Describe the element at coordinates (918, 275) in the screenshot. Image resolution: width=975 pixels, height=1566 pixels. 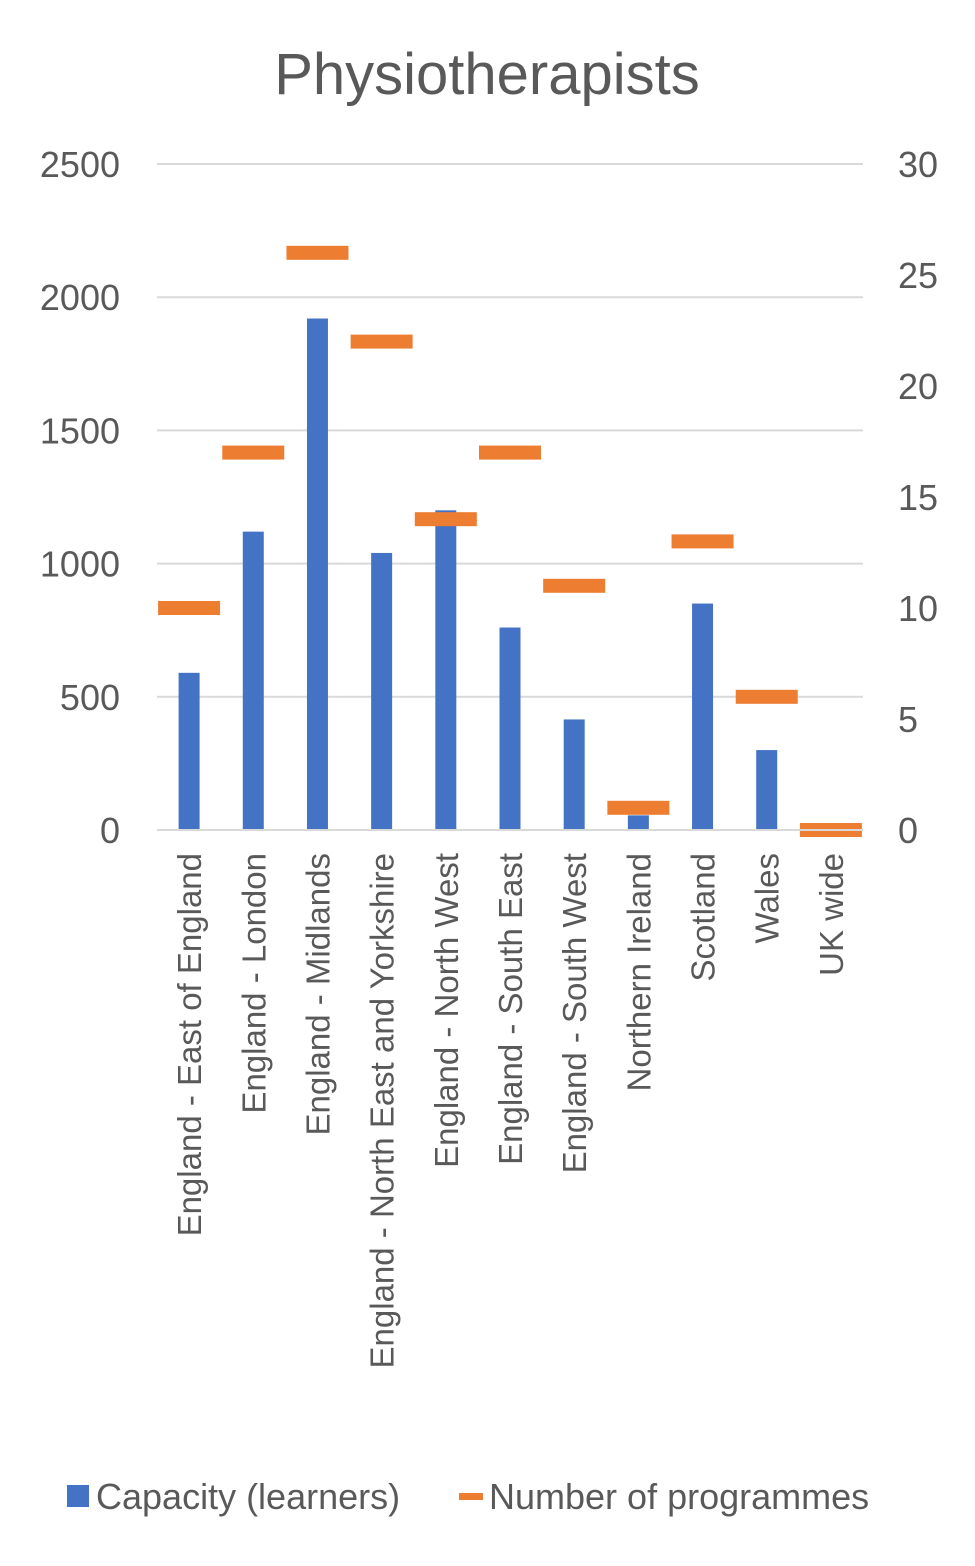
I see `y-right-tick-label: 25` at that location.